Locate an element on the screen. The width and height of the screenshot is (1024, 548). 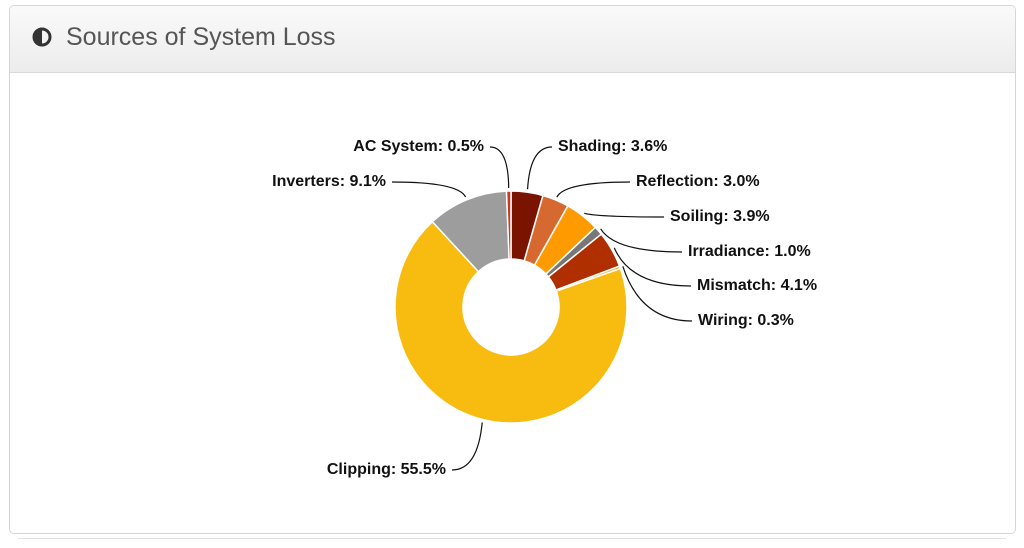
data-label: Wiring: 0.3% is located at coordinates (746, 320).